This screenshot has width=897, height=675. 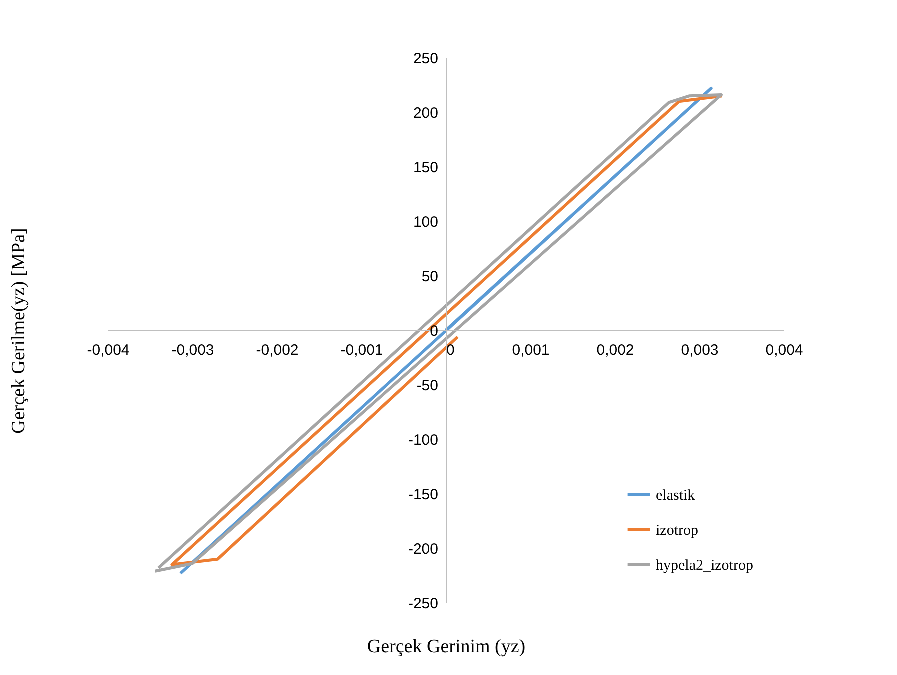 I want to click on x-tick-label: 0,003, so click(x=700, y=350).